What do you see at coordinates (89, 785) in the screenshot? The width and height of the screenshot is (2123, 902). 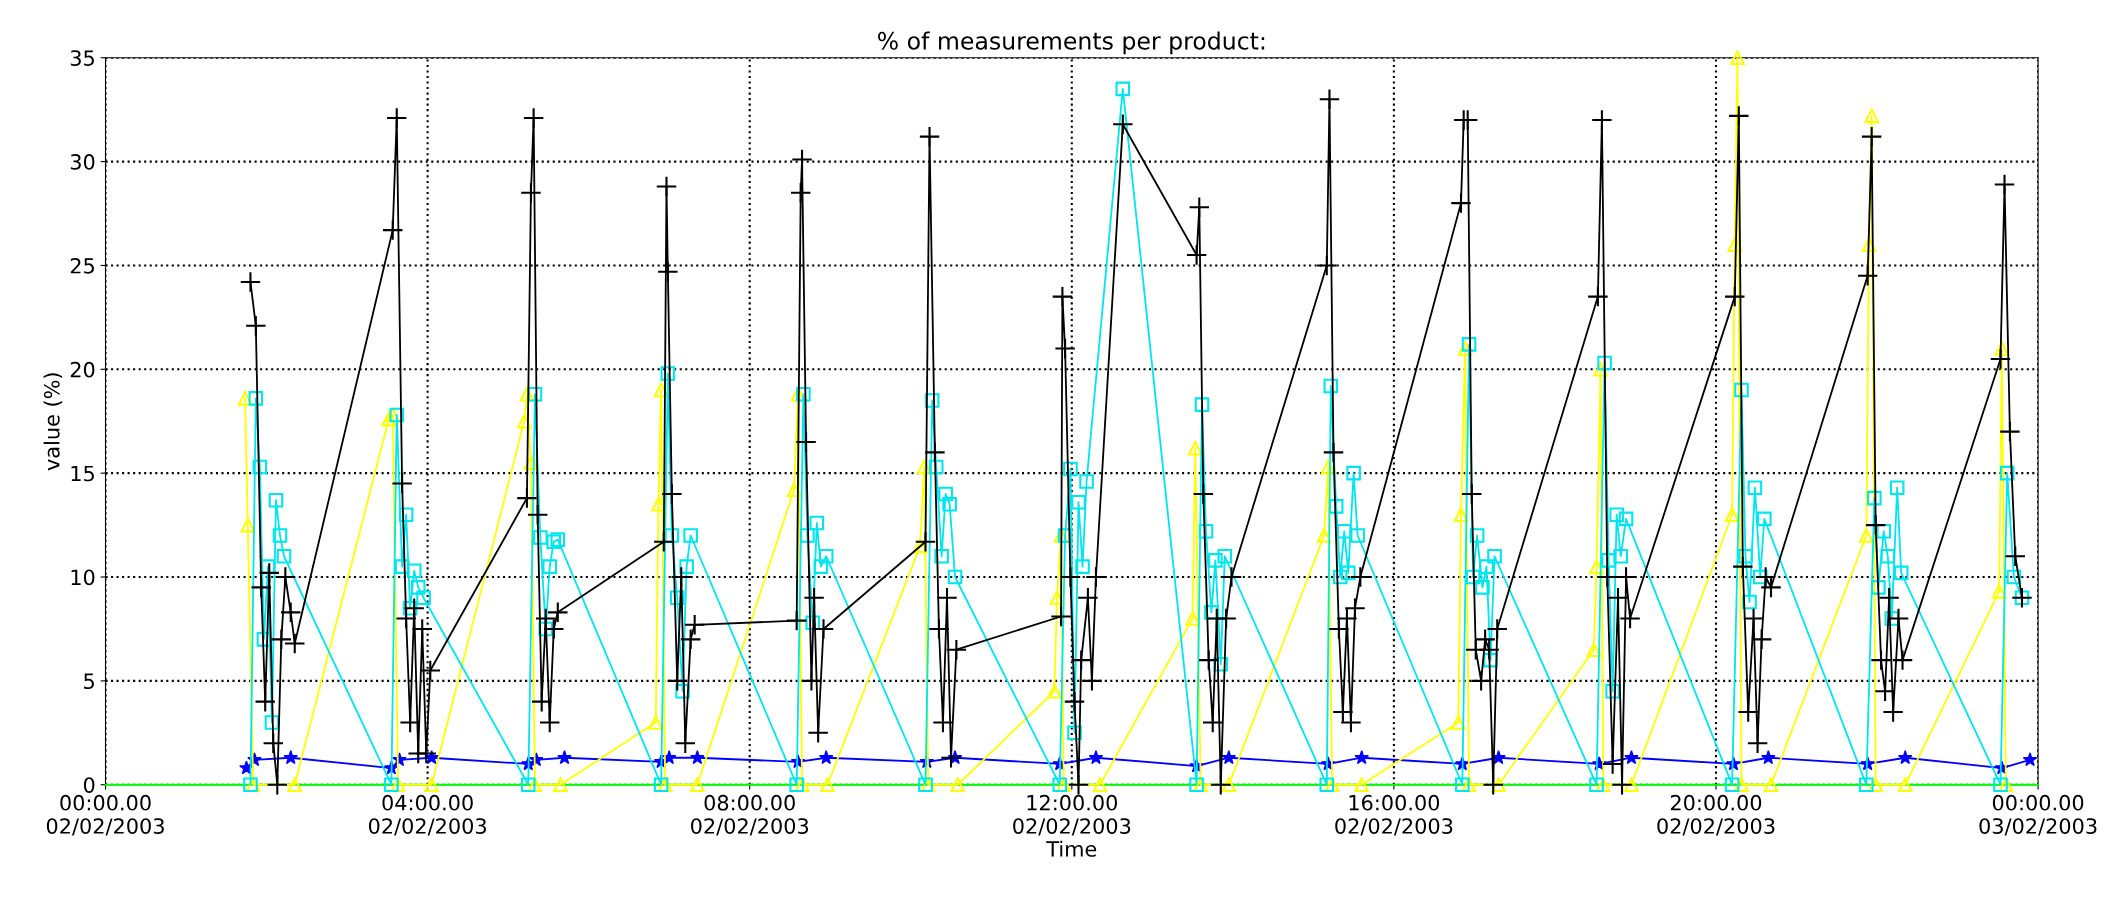 I see `y-tick-label: 0` at bounding box center [89, 785].